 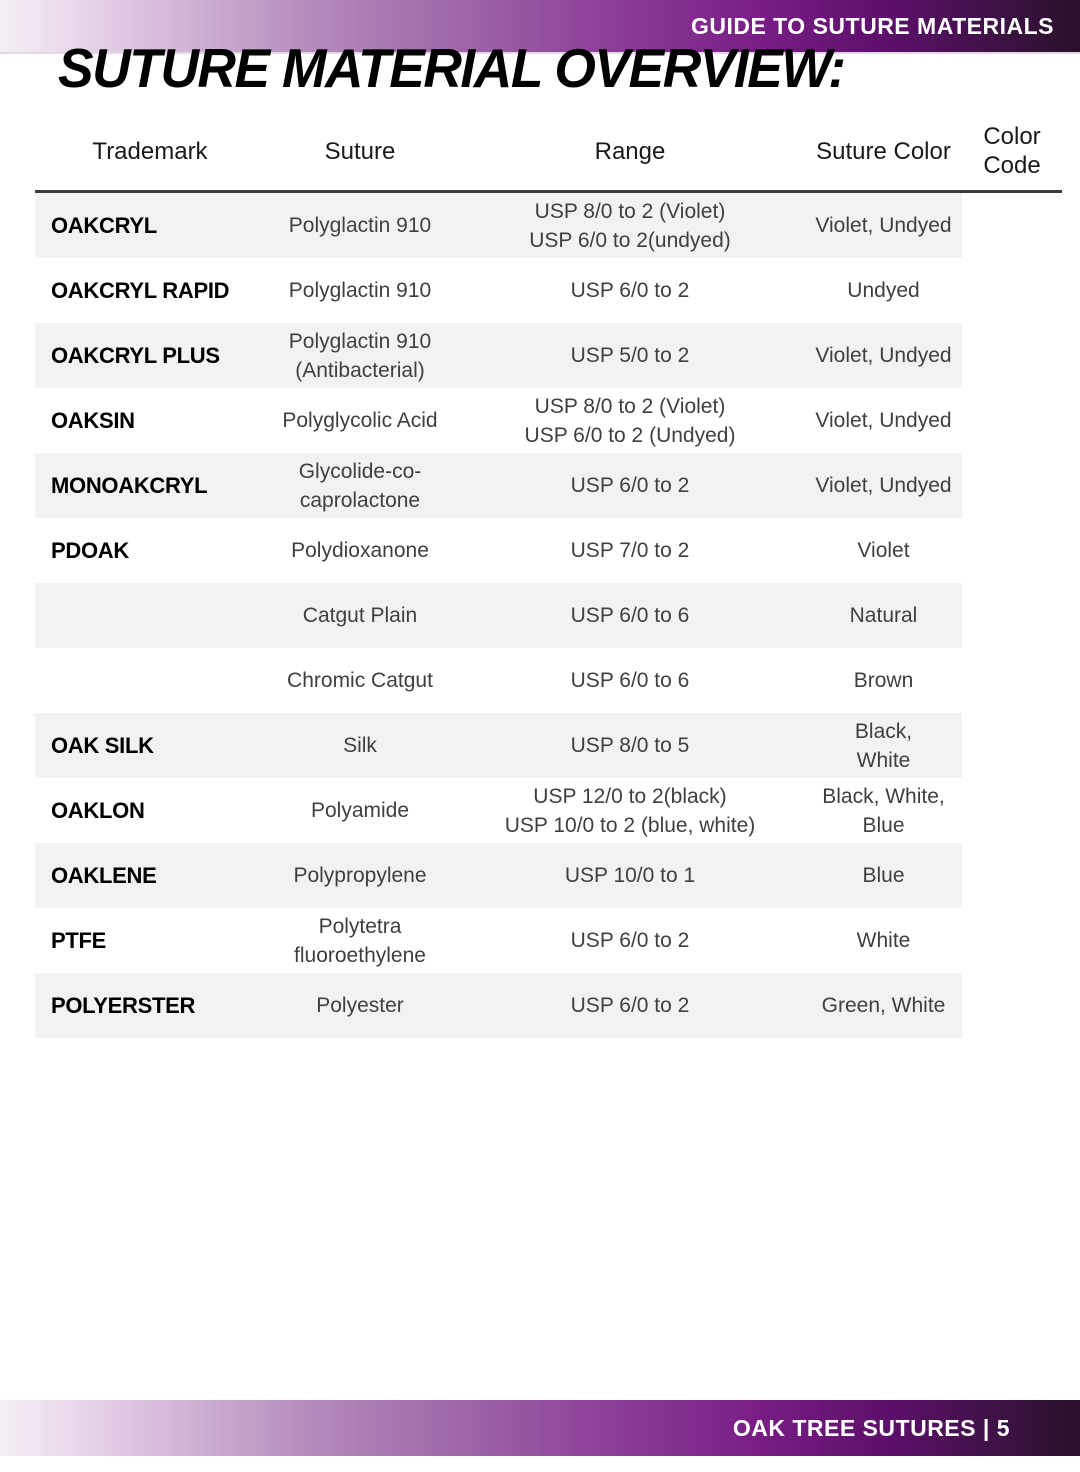 I want to click on column-header-range: Range, so click(x=630, y=151).